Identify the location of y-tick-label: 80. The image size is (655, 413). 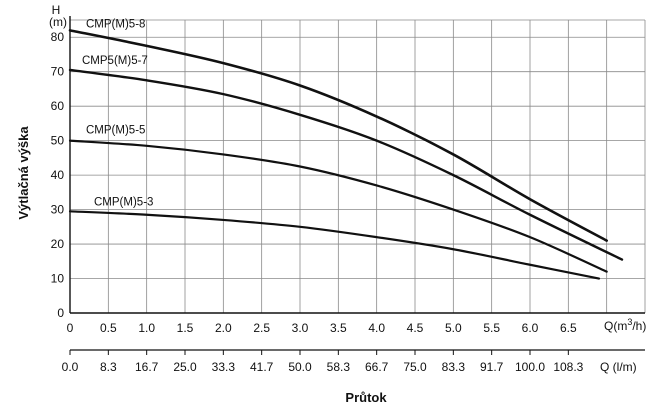
(58, 37).